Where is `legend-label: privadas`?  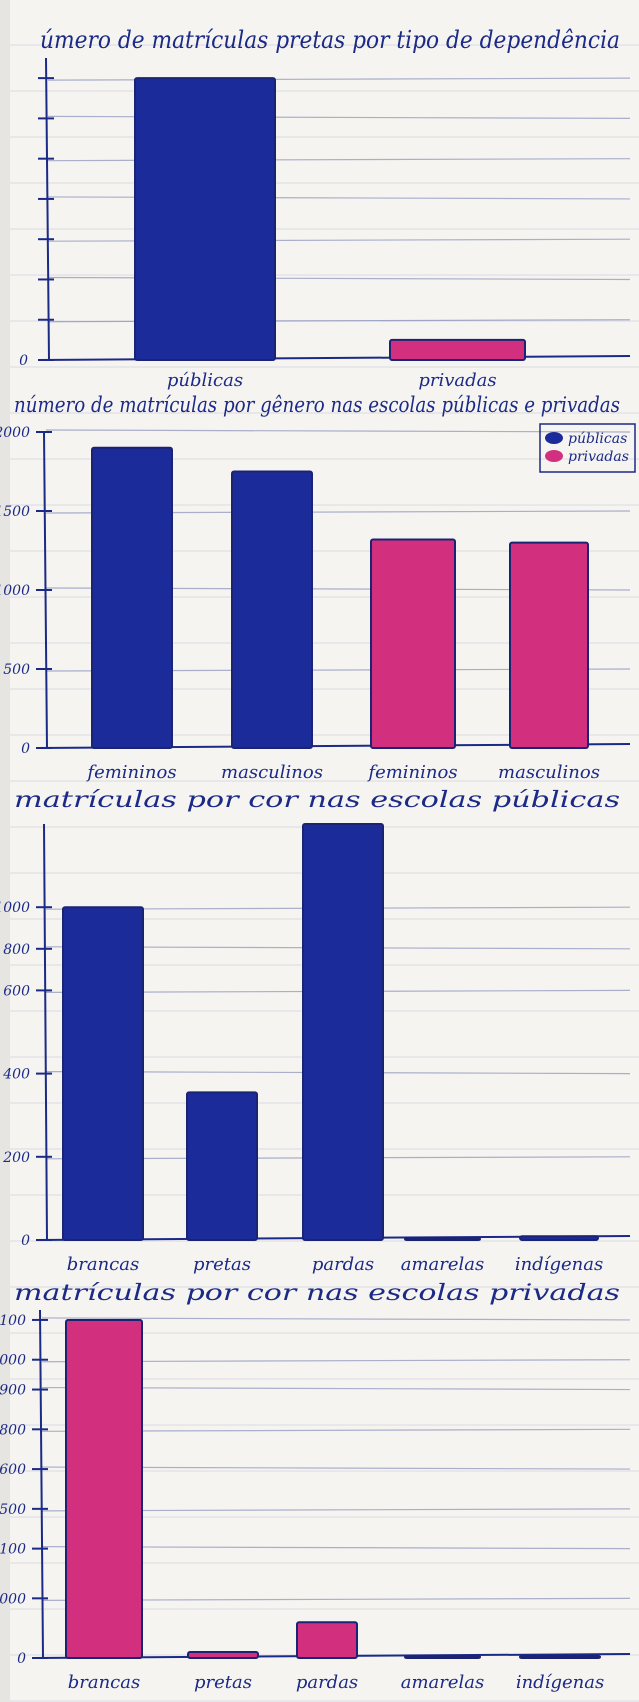 legend-label: privadas is located at coordinates (598, 457).